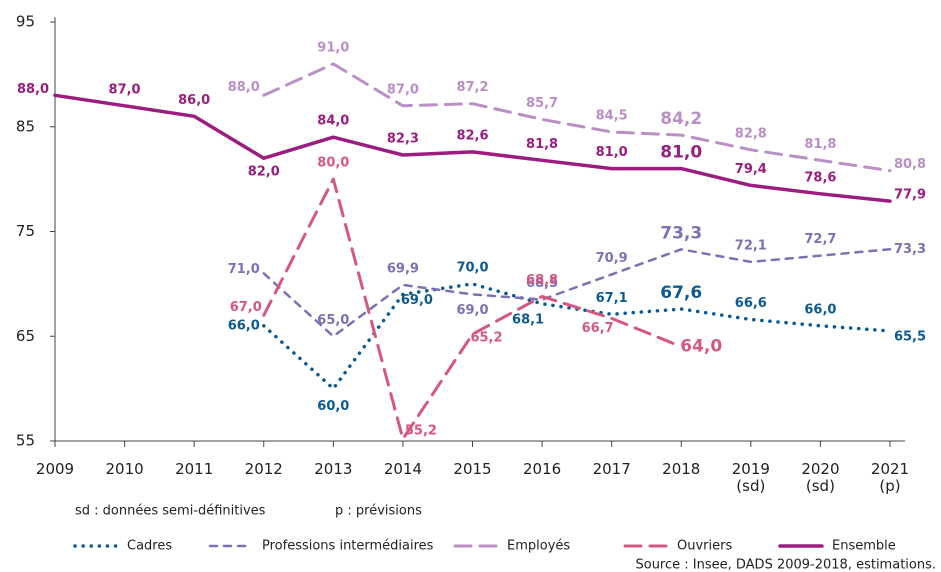  What do you see at coordinates (486, 338) in the screenshot?
I see `data-label: 65,2` at bounding box center [486, 338].